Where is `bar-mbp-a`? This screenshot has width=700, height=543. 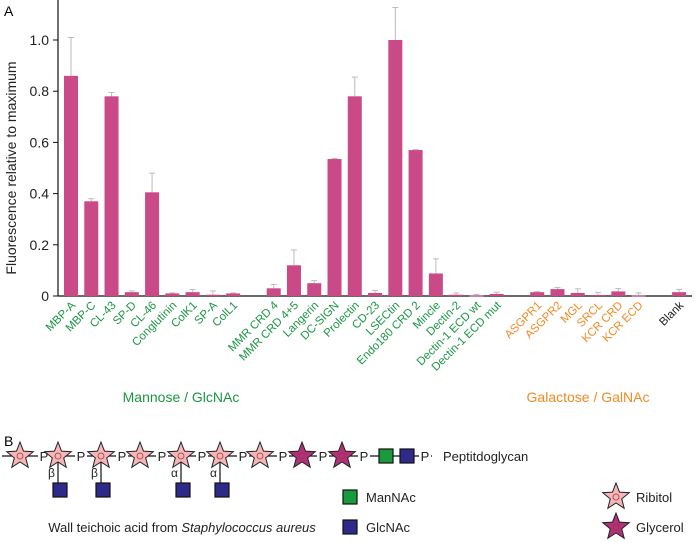
bar-mbp-a is located at coordinates (71, 185).